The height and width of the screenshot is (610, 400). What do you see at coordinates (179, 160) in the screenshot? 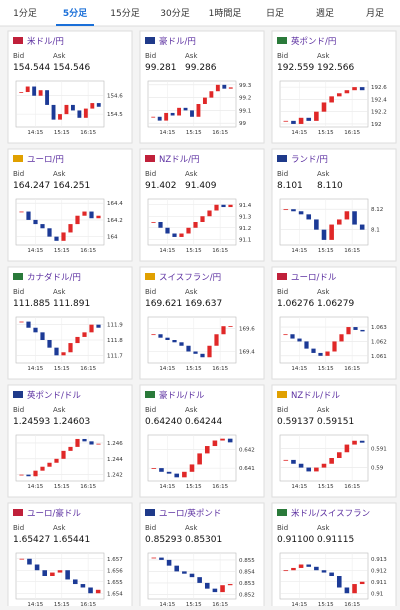
I see `pair-title: NZドル/円` at bounding box center [179, 160].